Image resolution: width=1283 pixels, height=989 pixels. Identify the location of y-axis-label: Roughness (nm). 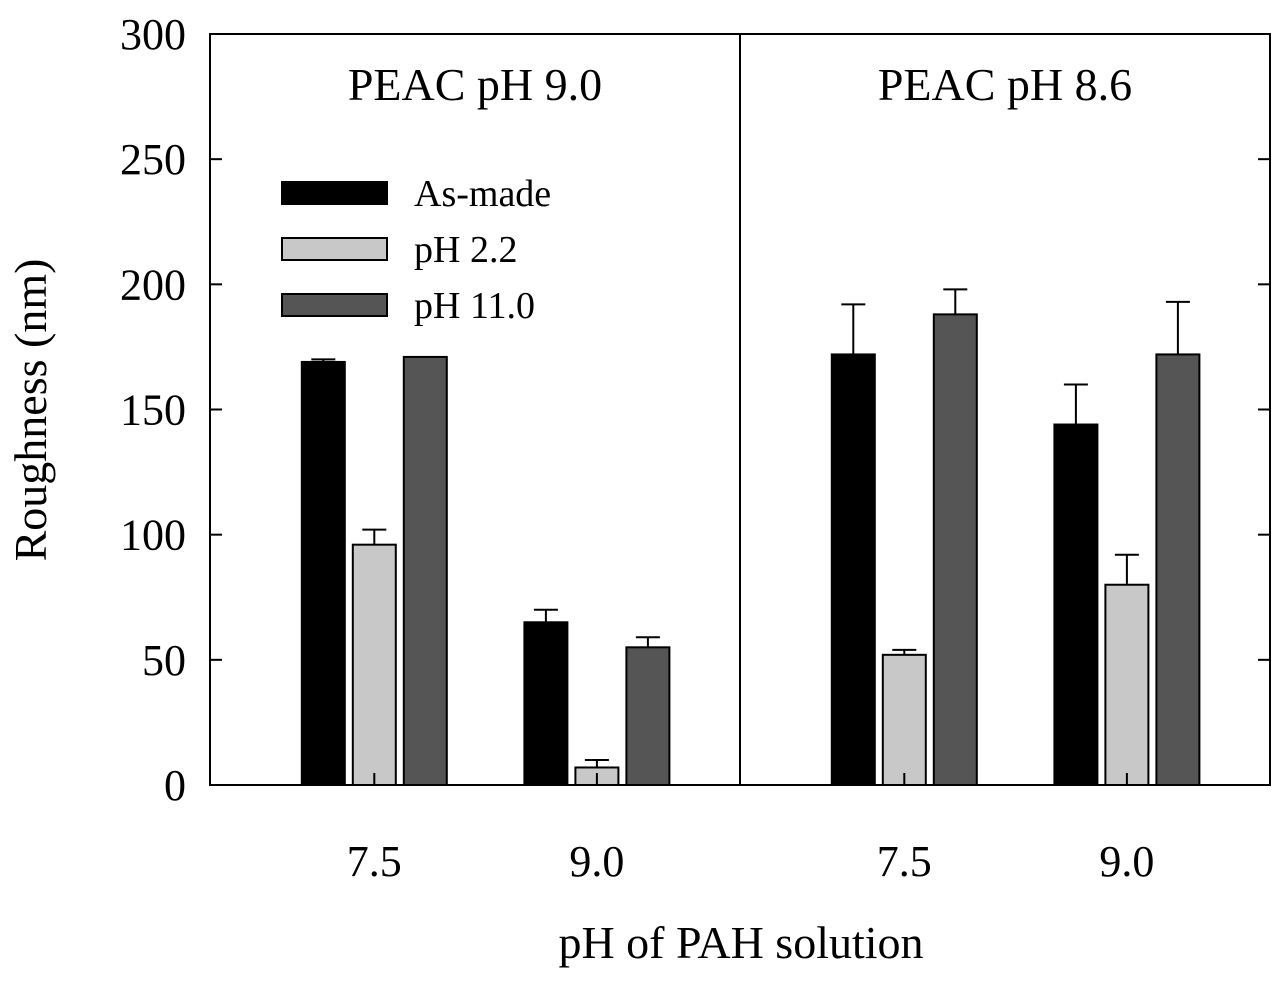
(30, 410).